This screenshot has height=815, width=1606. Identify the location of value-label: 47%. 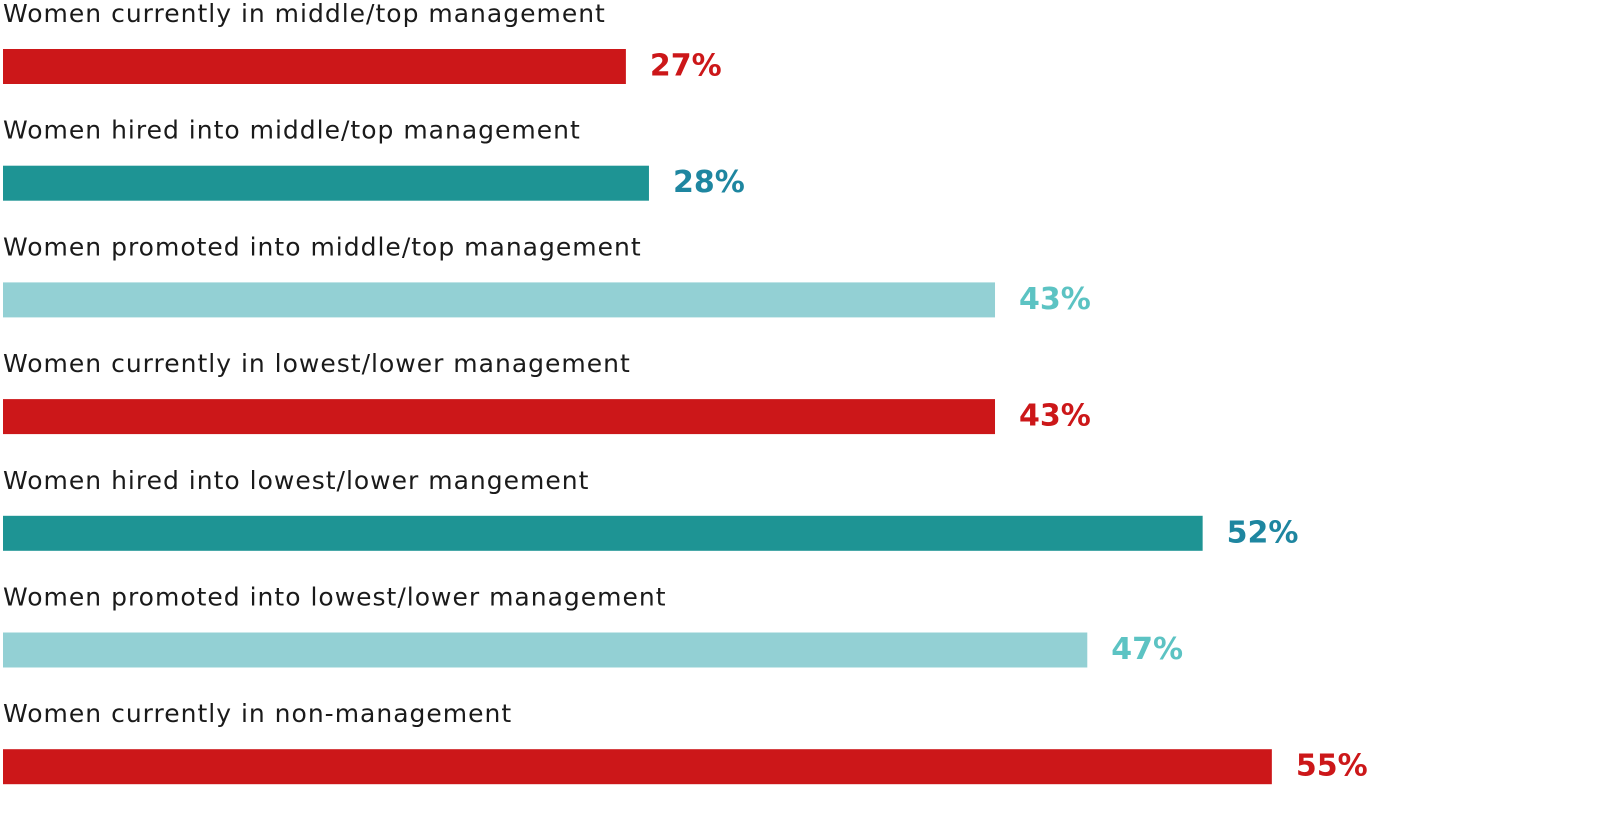
(1147, 649).